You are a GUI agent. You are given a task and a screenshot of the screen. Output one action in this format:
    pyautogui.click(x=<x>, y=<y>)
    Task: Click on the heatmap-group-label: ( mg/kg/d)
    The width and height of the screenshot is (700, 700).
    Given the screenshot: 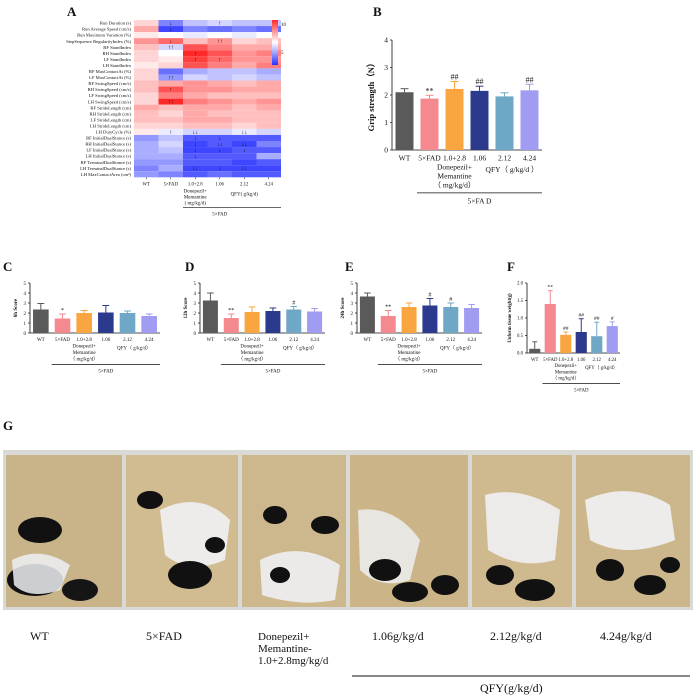 What is the action you would take?
    pyautogui.click(x=196, y=203)
    